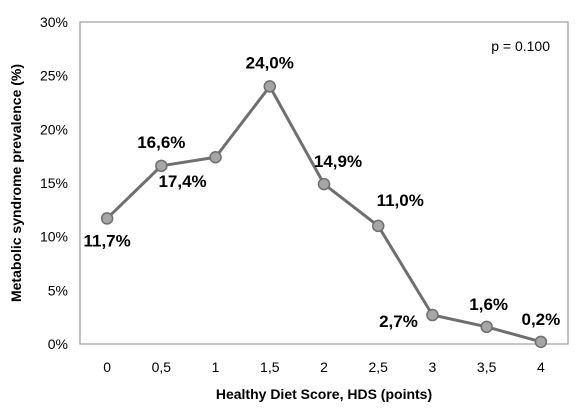 This screenshot has width=582, height=416. Describe the element at coordinates (54, 22) in the screenshot. I see `y-tick-label: 30%` at that location.